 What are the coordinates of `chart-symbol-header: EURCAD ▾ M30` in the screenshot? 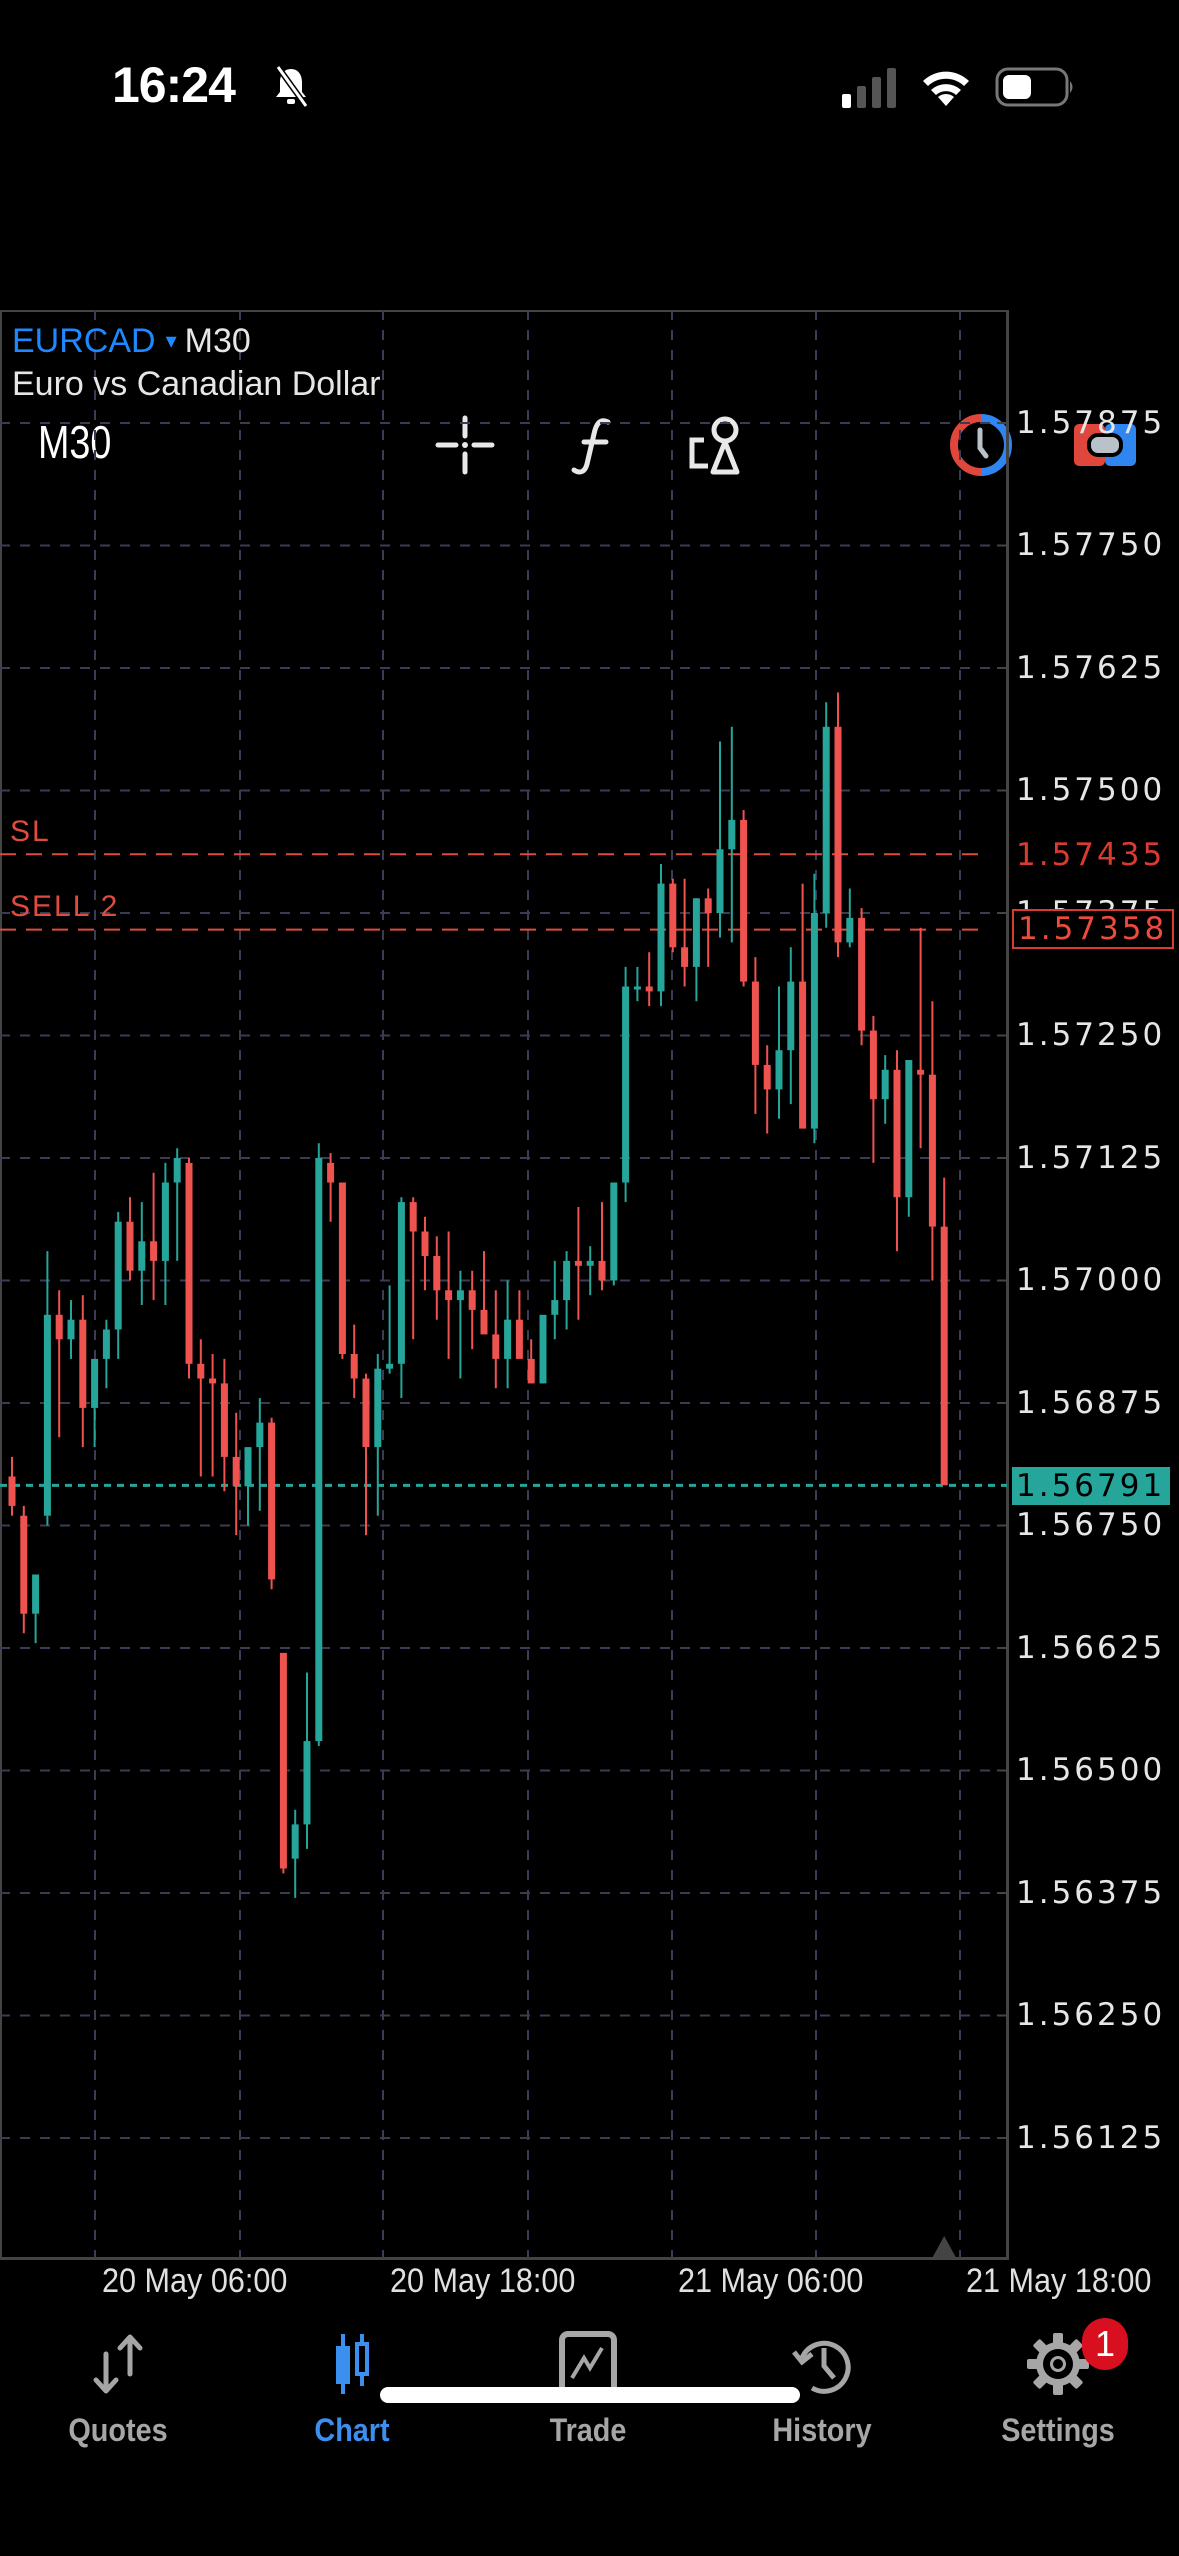 It's located at (131, 341).